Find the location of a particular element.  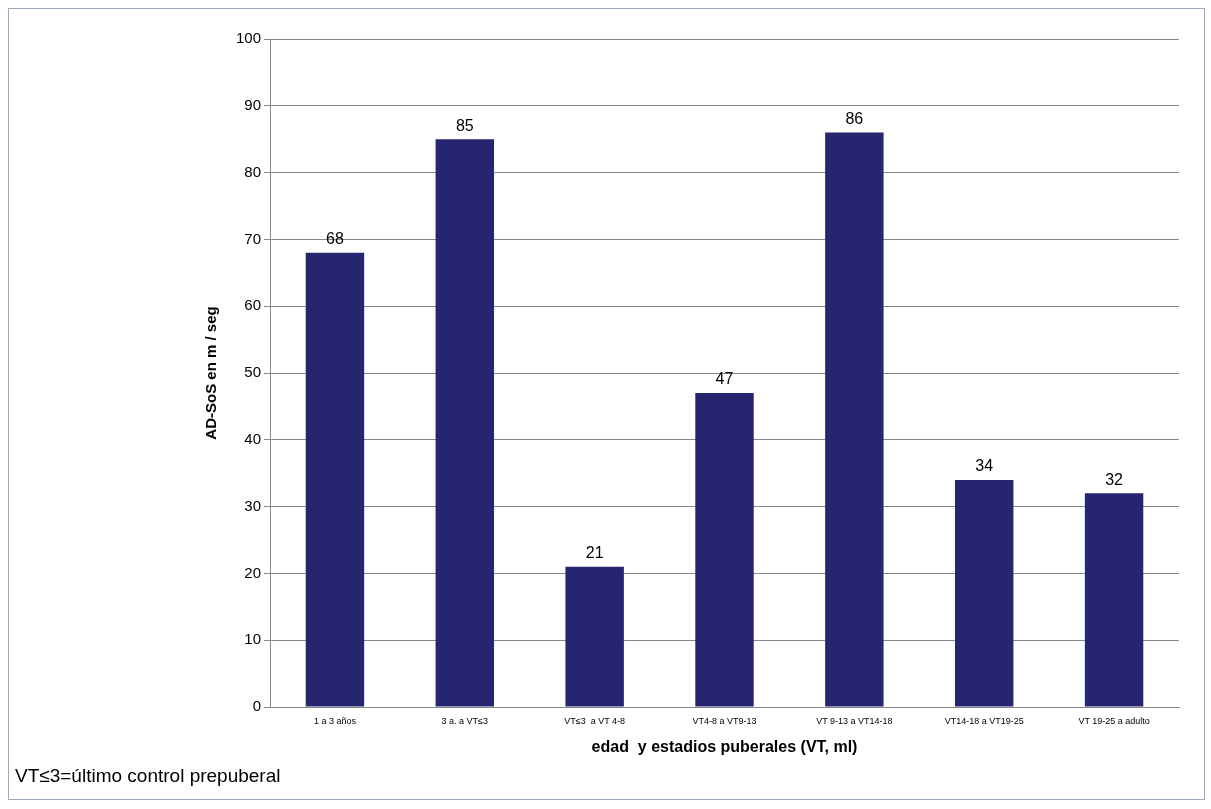

x-tick-label: VT4-8 a VT9-13 is located at coordinates (724, 720).